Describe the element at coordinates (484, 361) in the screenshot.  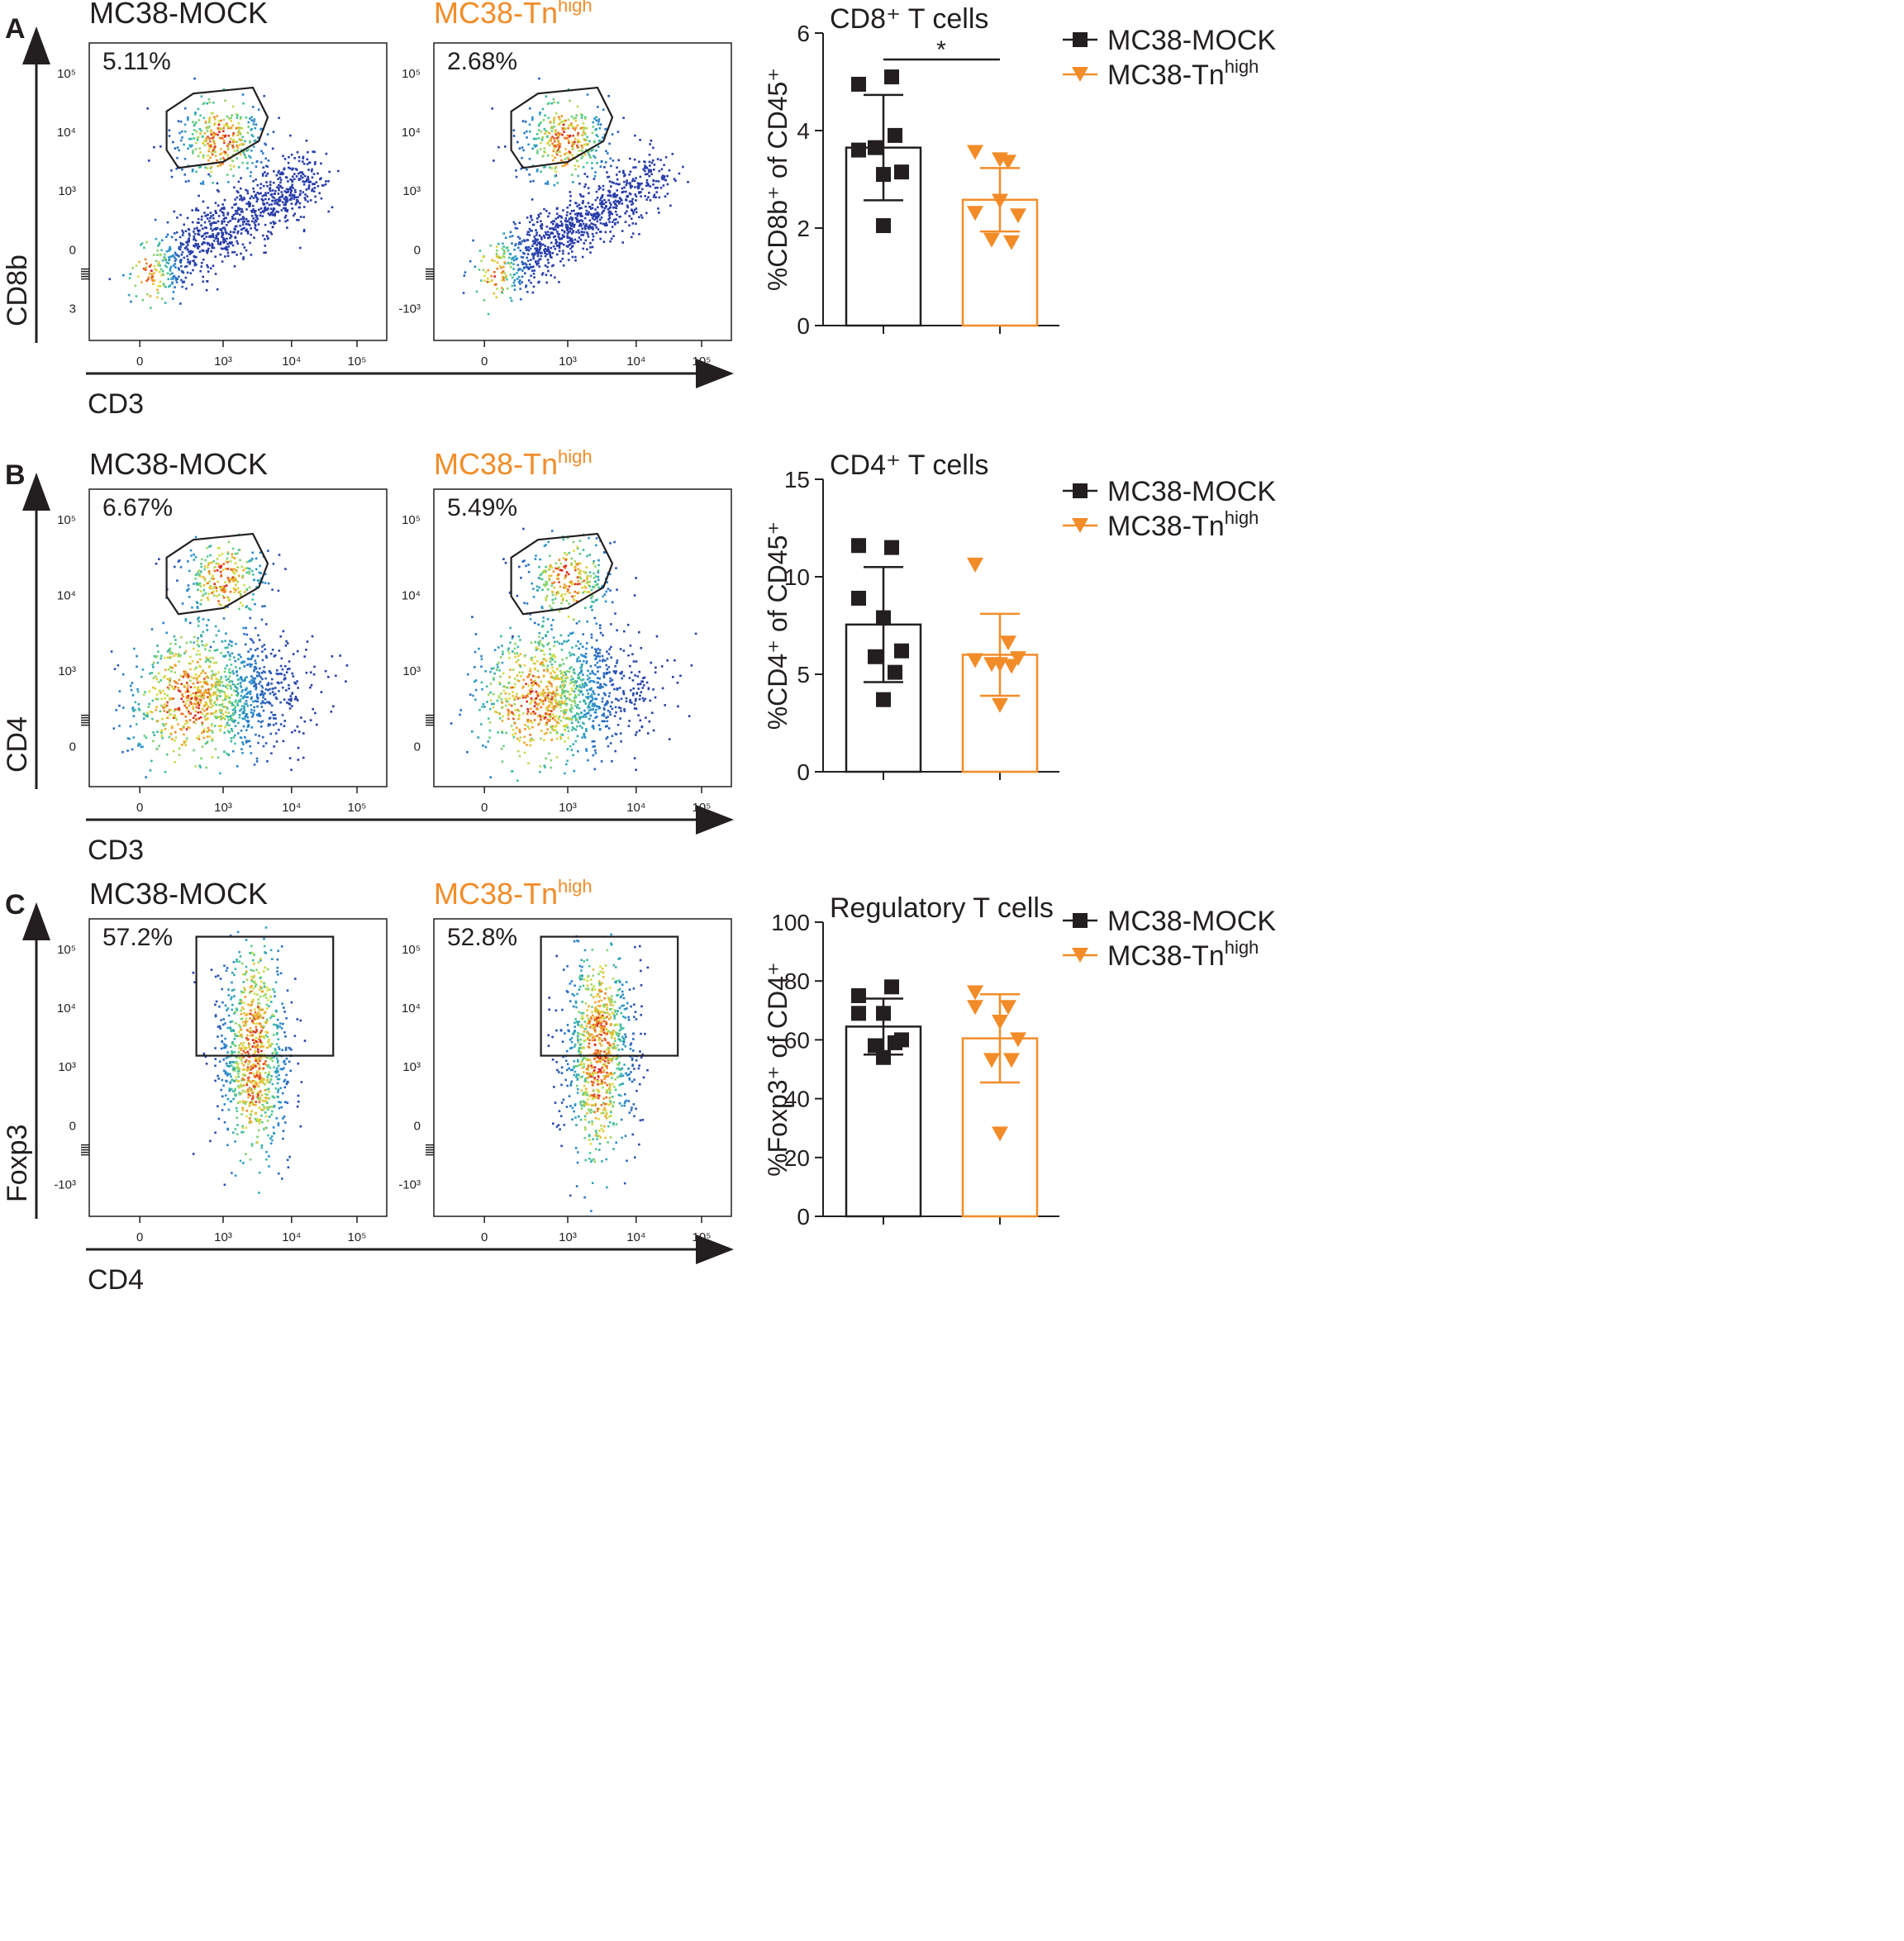
I see `x-tick-label: 0` at that location.